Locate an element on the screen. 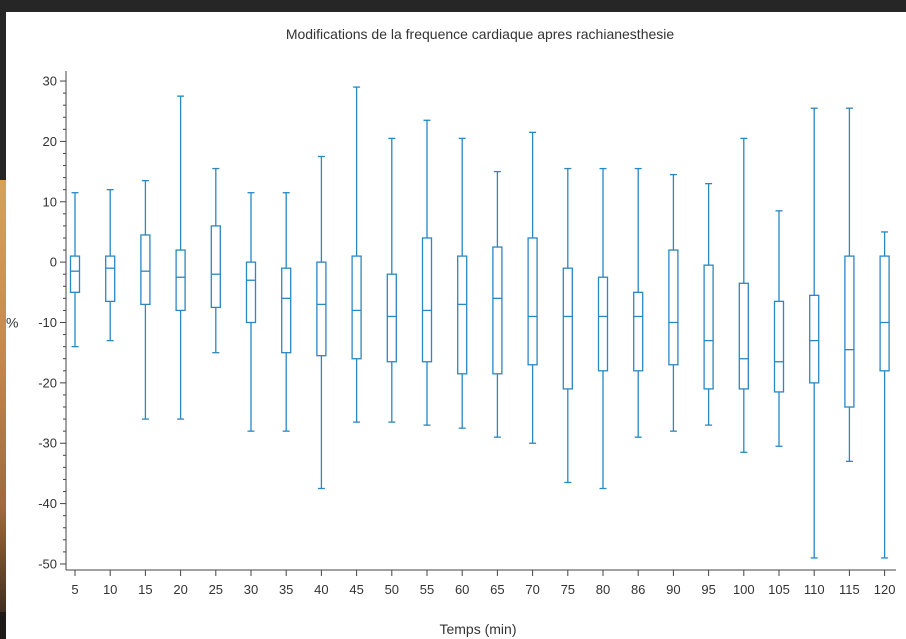  y-tick-label: 30 is located at coordinates (50, 81).